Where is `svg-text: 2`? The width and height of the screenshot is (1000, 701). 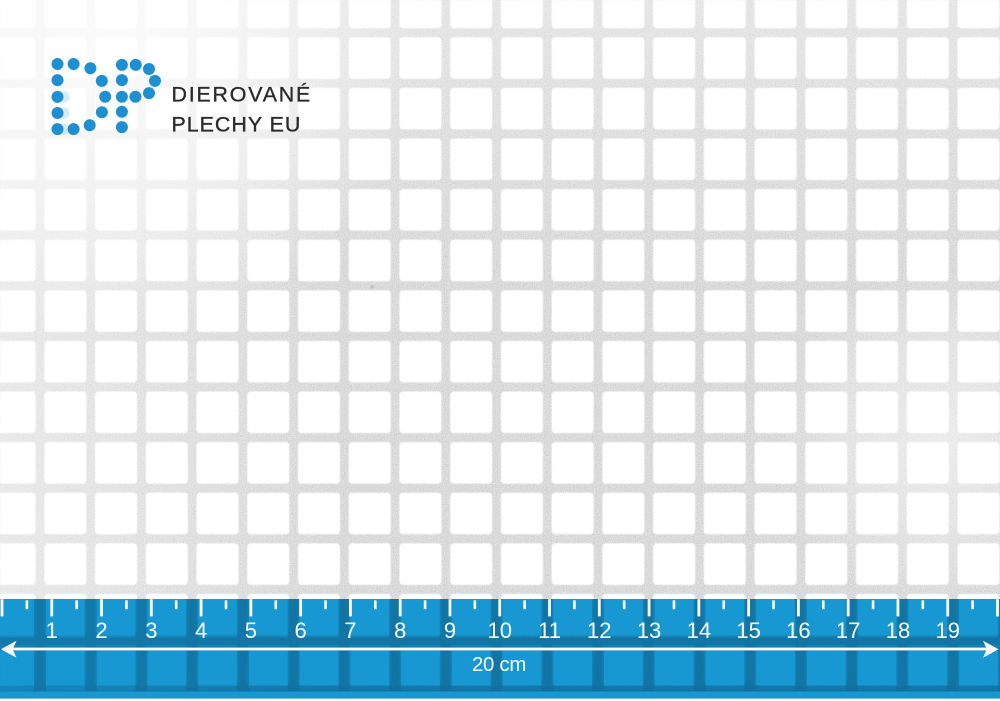 svg-text: 2 is located at coordinates (101, 630).